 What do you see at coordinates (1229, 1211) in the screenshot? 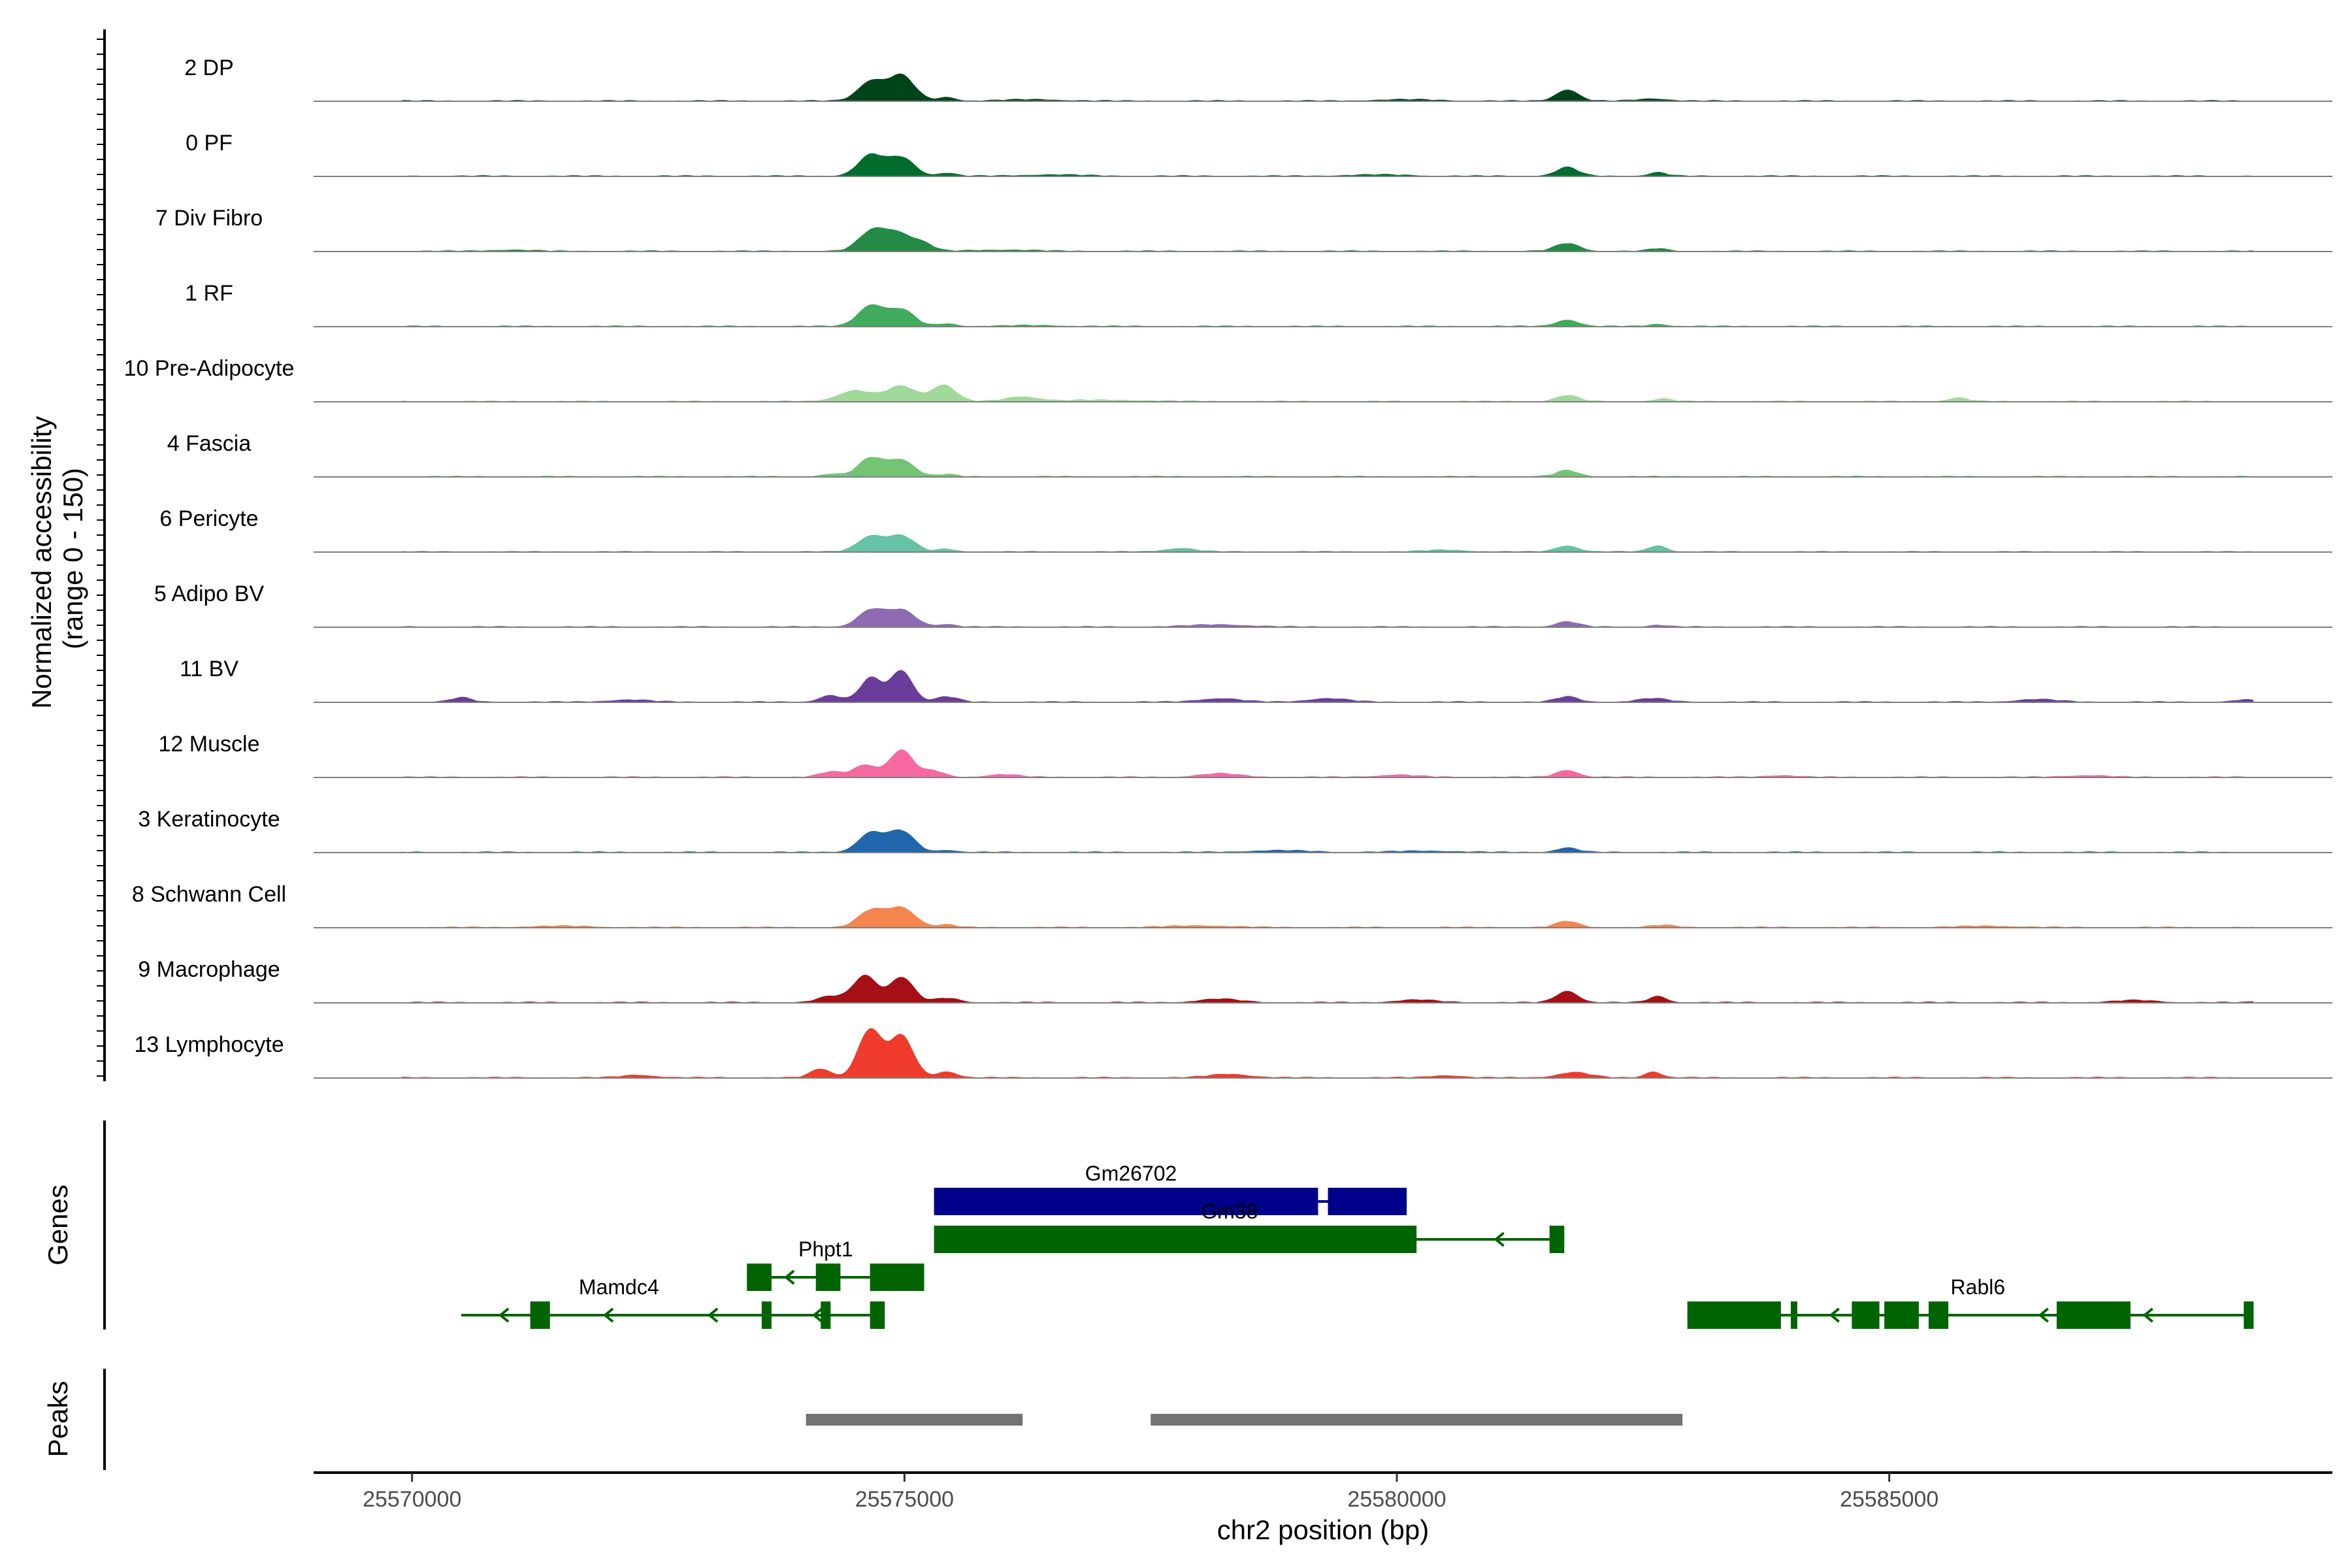
I see `gene-label: Gm38` at bounding box center [1229, 1211].